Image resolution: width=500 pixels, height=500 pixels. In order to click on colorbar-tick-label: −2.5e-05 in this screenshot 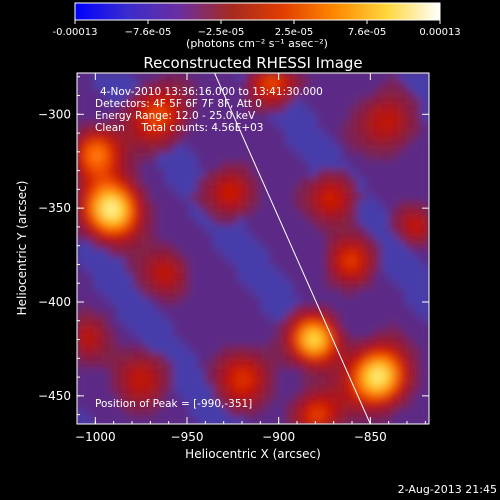, I will do `click(221, 32)`.